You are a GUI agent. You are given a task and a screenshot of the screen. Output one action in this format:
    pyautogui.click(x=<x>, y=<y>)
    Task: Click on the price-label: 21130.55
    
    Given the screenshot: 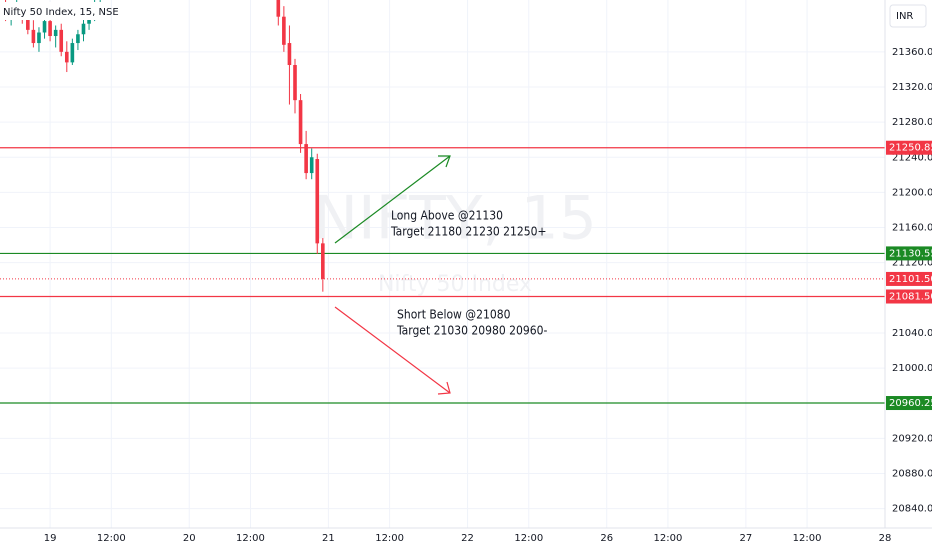 What is the action you would take?
    pyautogui.click(x=910, y=253)
    